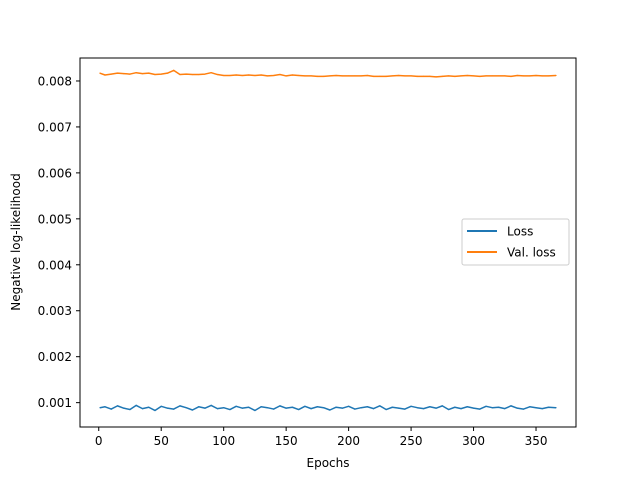 The image size is (640, 480). I want to click on x-tick-label: 350, so click(536, 441).